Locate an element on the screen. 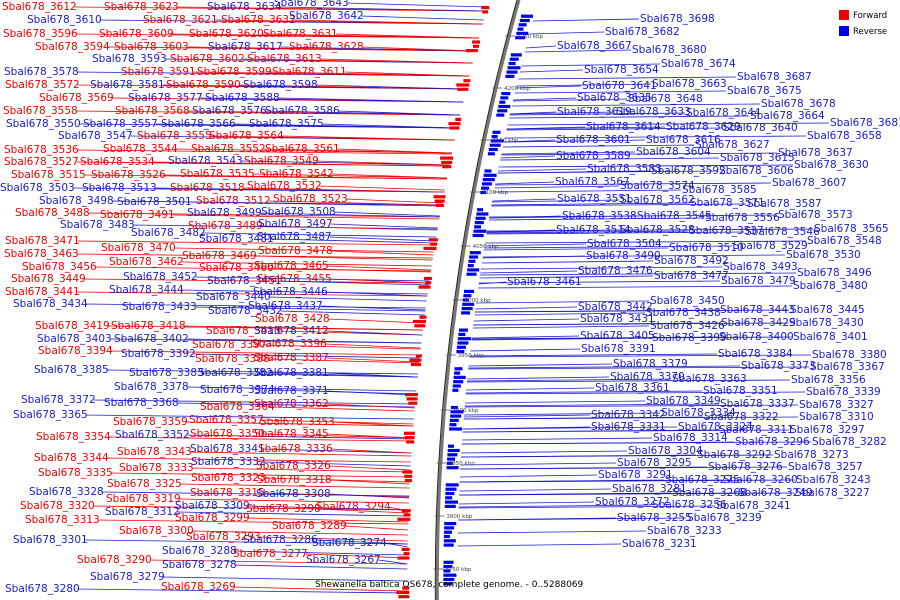 The height and width of the screenshot is (600, 900). left-gene-label: Sbal678_3621 is located at coordinates (180, 20).